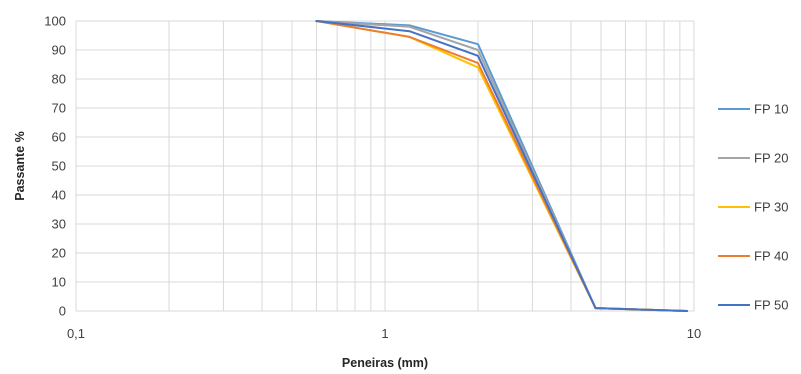 This screenshot has height=374, width=801. What do you see at coordinates (59, 50) in the screenshot?
I see `y-tick-label: 90` at bounding box center [59, 50].